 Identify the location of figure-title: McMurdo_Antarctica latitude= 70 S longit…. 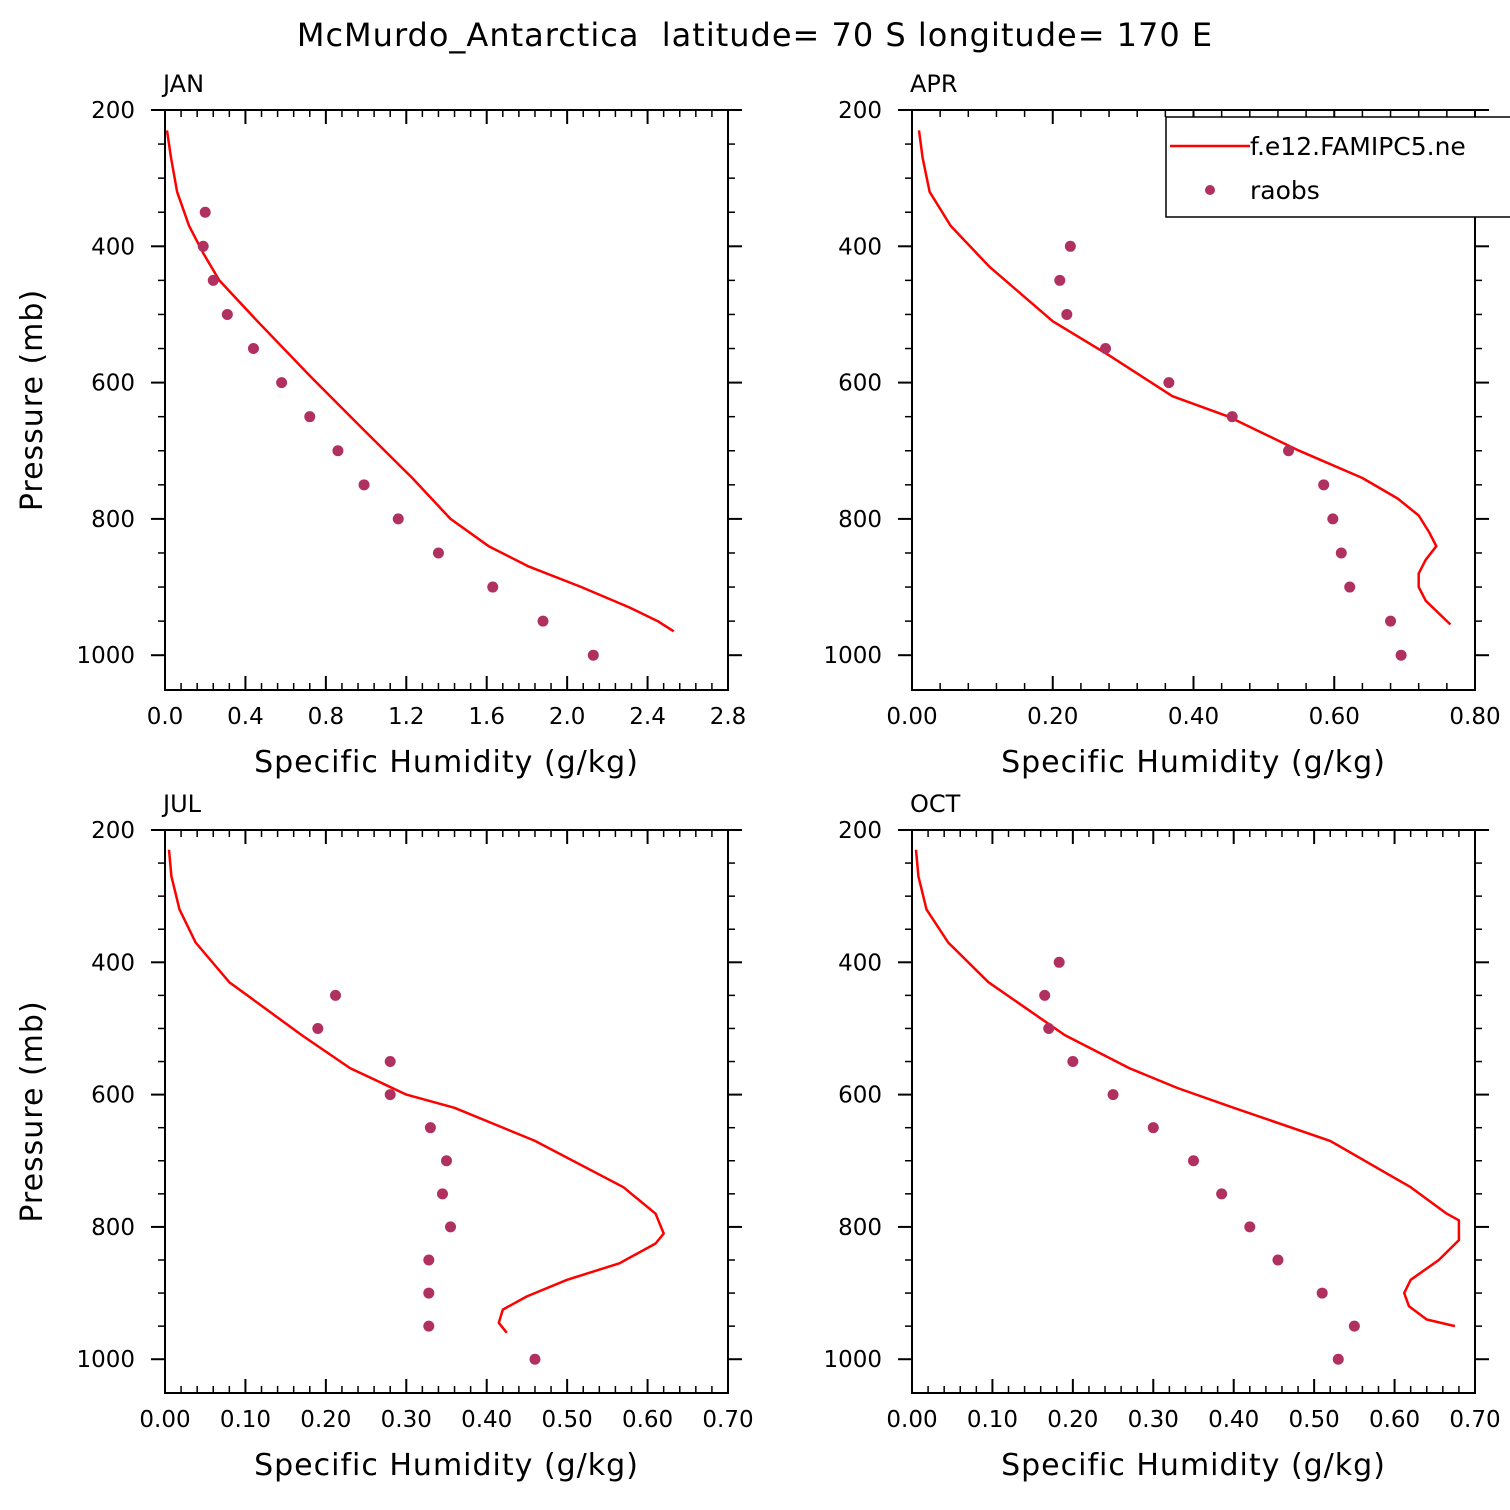
(755, 35).